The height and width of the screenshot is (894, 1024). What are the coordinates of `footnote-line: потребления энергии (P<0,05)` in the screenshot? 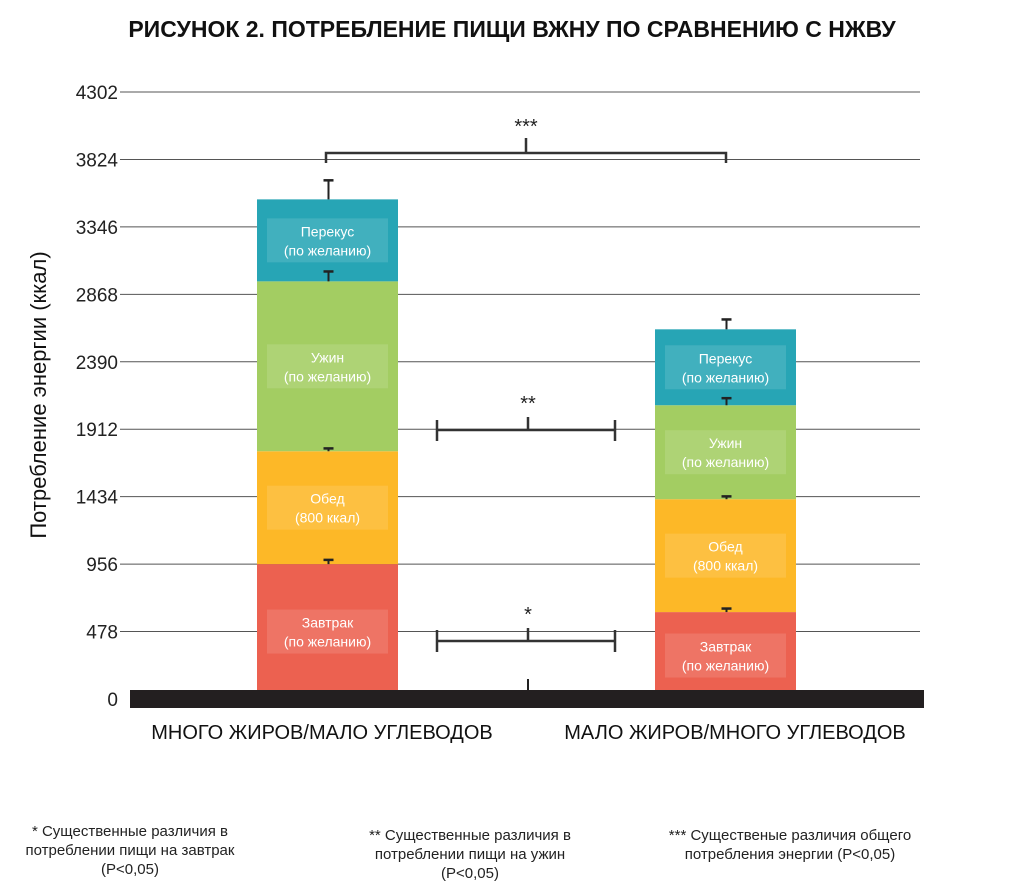 It's located at (790, 854).